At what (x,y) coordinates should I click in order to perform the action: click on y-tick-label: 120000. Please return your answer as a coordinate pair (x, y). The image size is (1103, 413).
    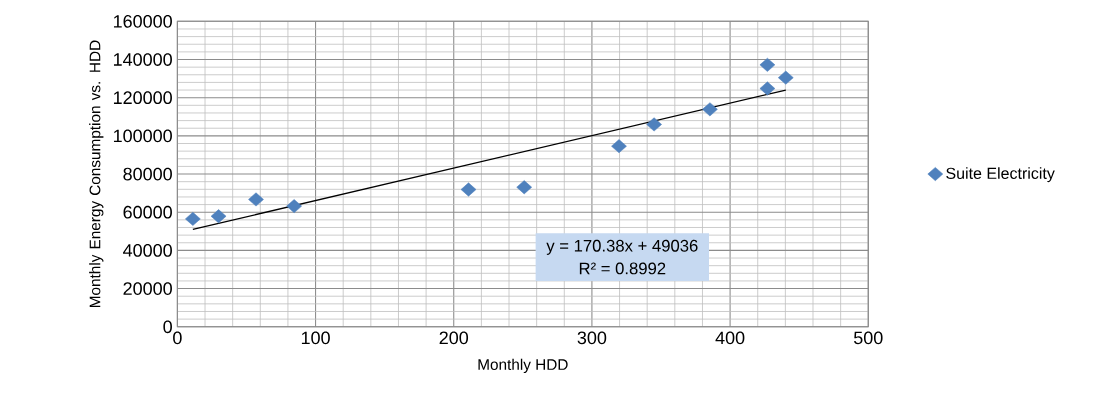
    Looking at the image, I should click on (142, 97).